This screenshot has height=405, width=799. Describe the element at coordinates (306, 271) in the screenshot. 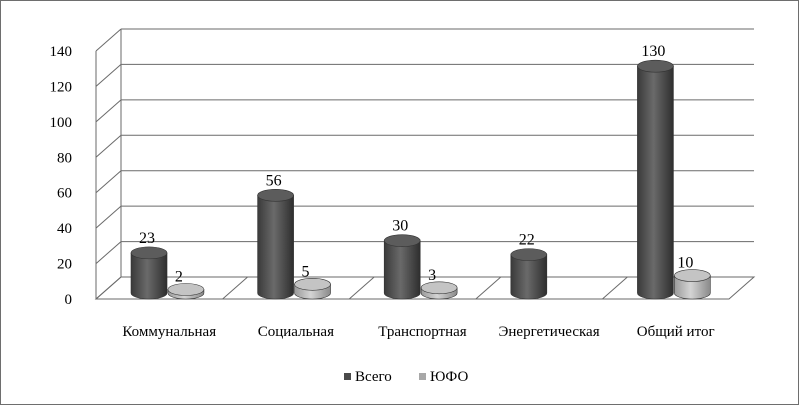

I see `data-label: 5` at that location.